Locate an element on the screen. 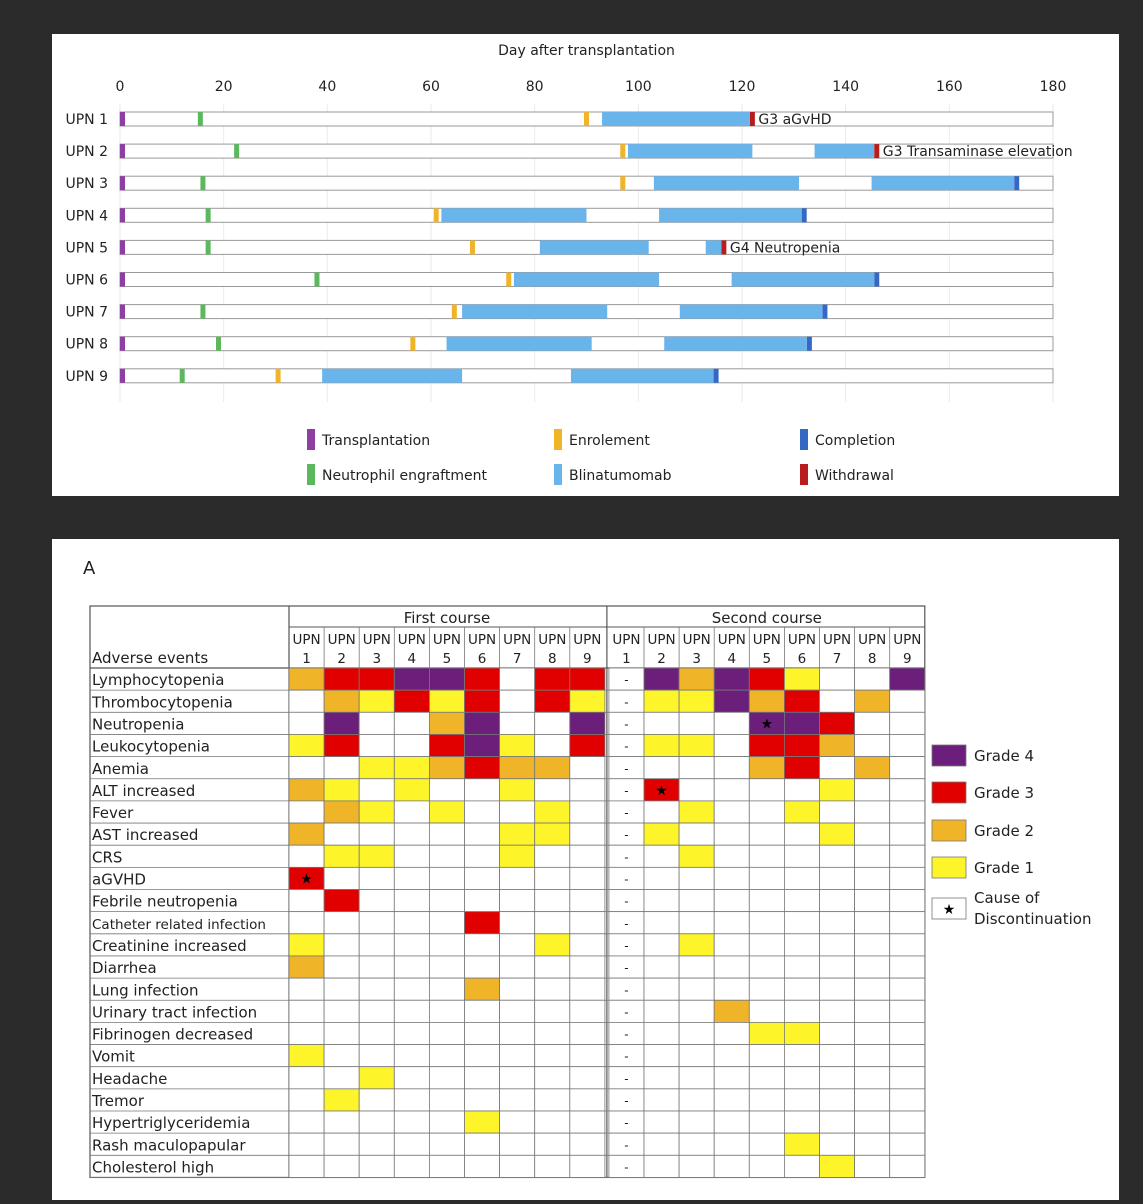  legend-label: Grade 3 is located at coordinates (1004, 793).